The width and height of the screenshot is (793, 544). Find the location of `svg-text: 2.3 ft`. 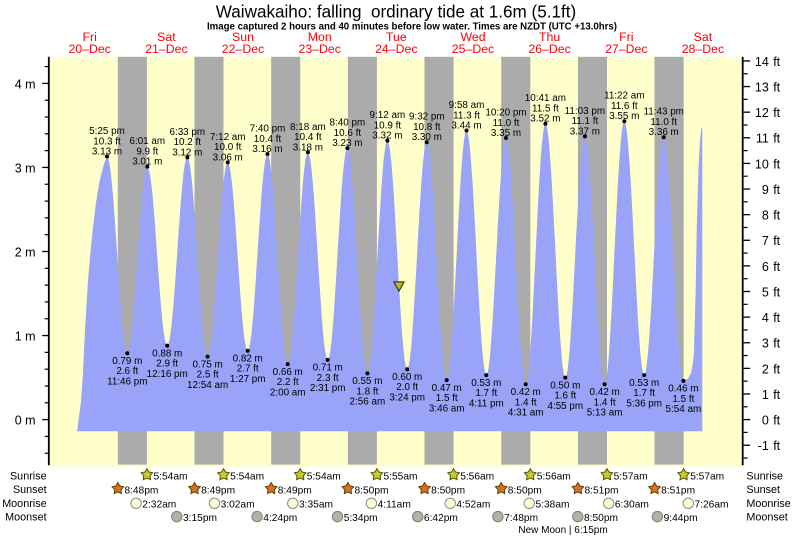

svg-text: 2.3 ft is located at coordinates (328, 378).